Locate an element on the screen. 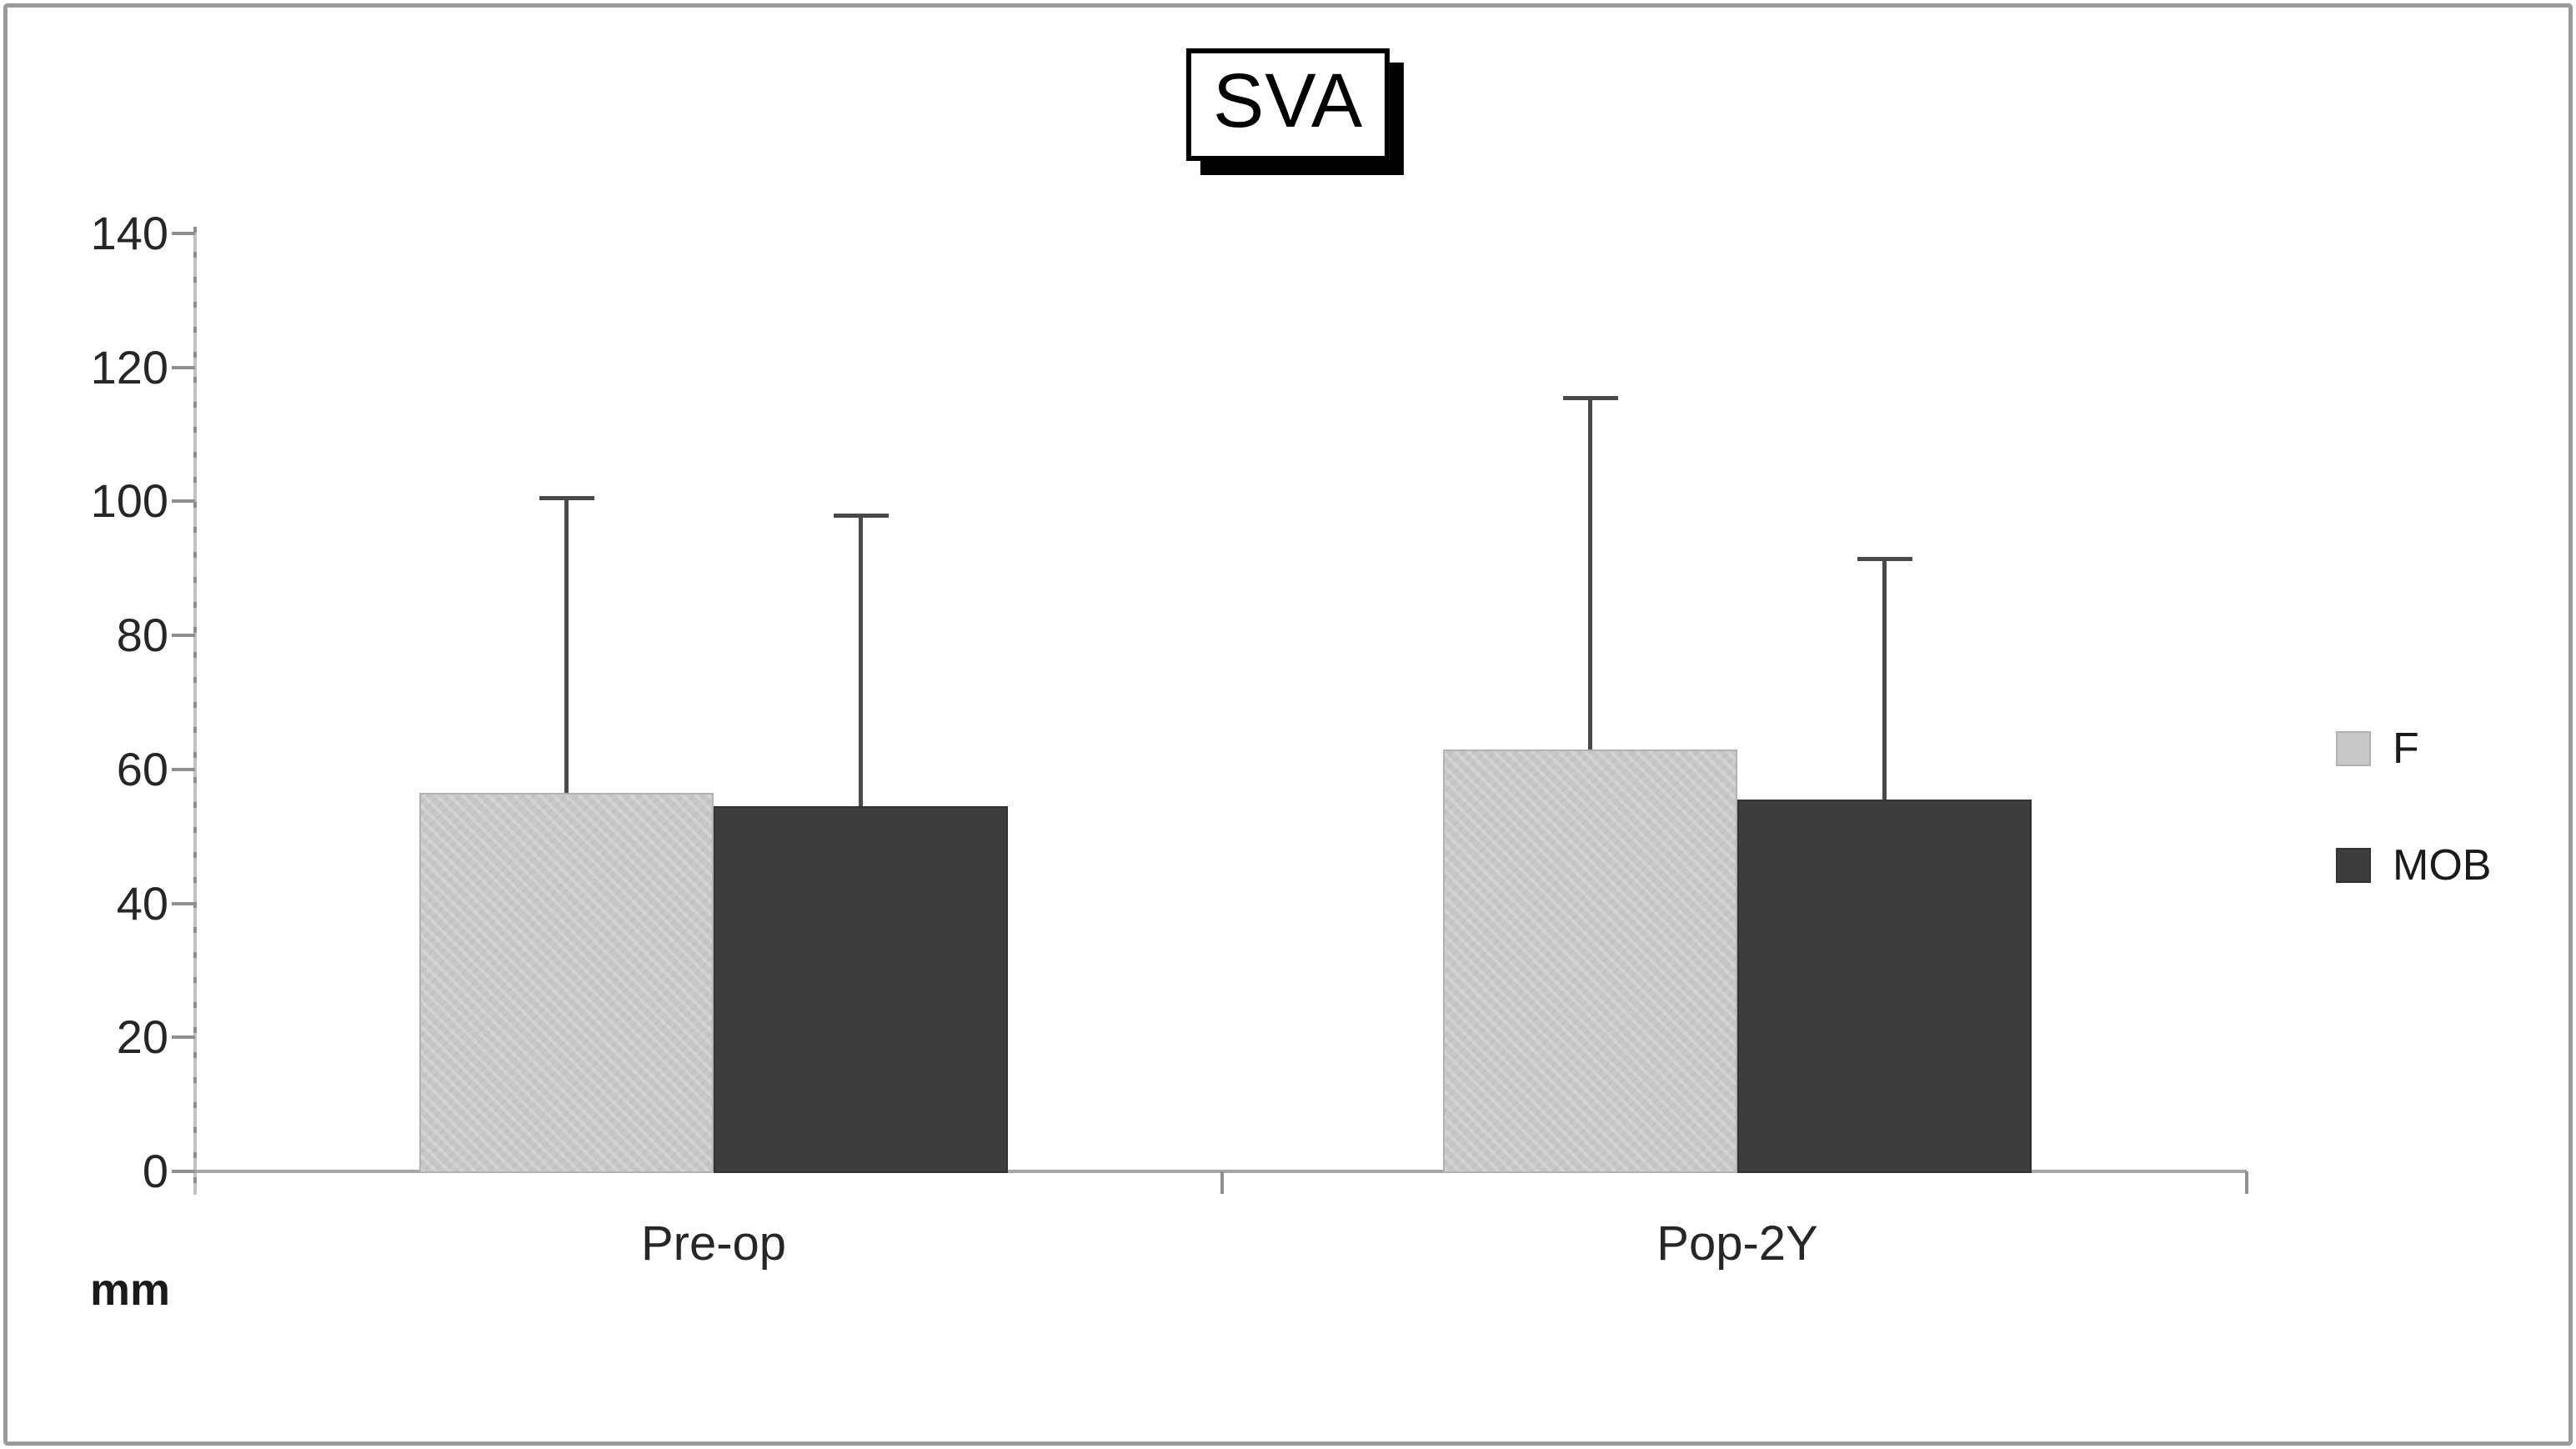 This screenshot has height=1449, width=2576. x-axis-line is located at coordinates (1220, 1172).